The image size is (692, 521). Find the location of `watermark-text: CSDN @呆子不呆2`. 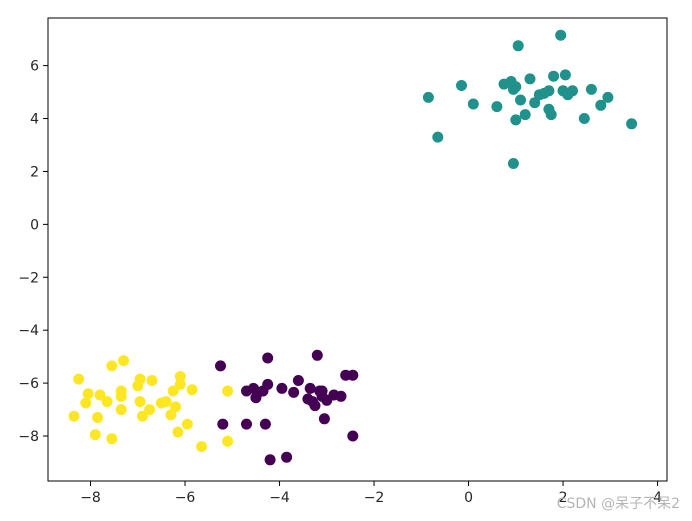

watermark-text: CSDN @呆子不呆2 is located at coordinates (618, 504).